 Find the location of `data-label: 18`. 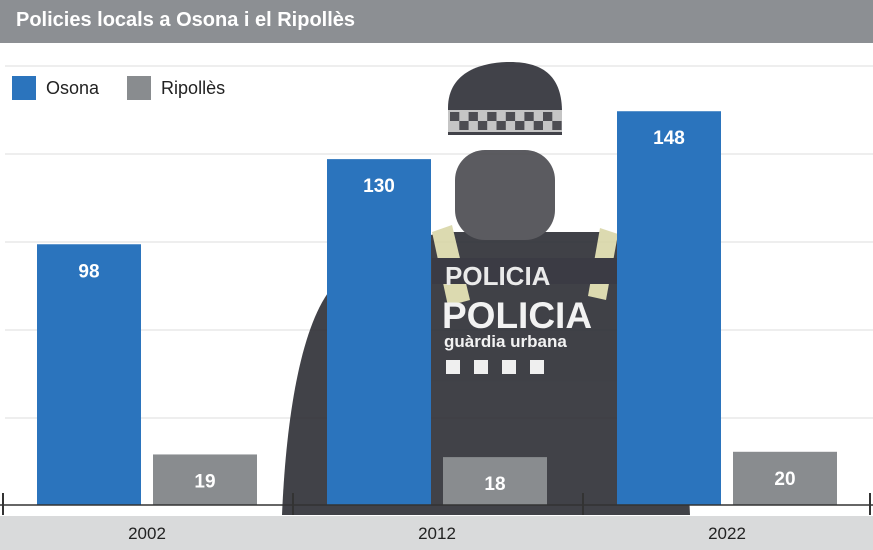

data-label: 18 is located at coordinates (494, 484).